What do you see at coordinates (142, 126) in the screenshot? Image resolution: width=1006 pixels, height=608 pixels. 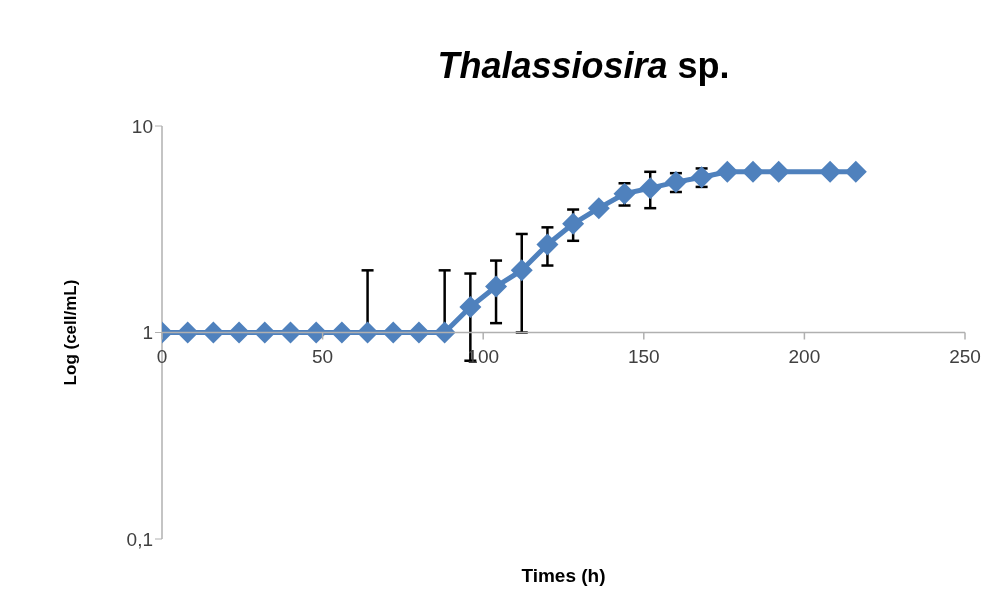 I see `y-tick-label: 10` at bounding box center [142, 126].